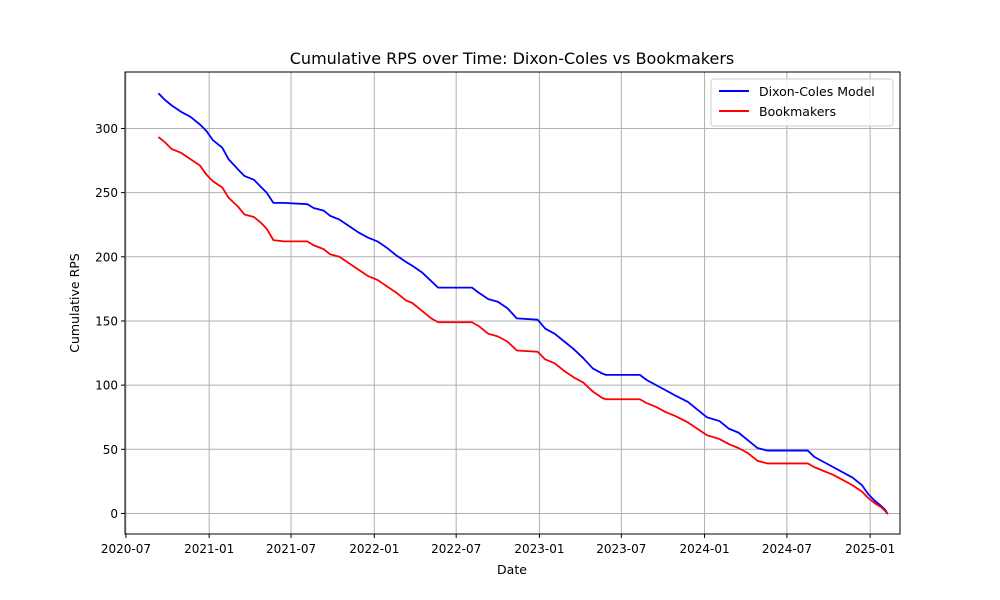 This screenshot has height=600, width=1000. I want to click on legend: Dixon-Coles Model Bookmakers, so click(802, 102).